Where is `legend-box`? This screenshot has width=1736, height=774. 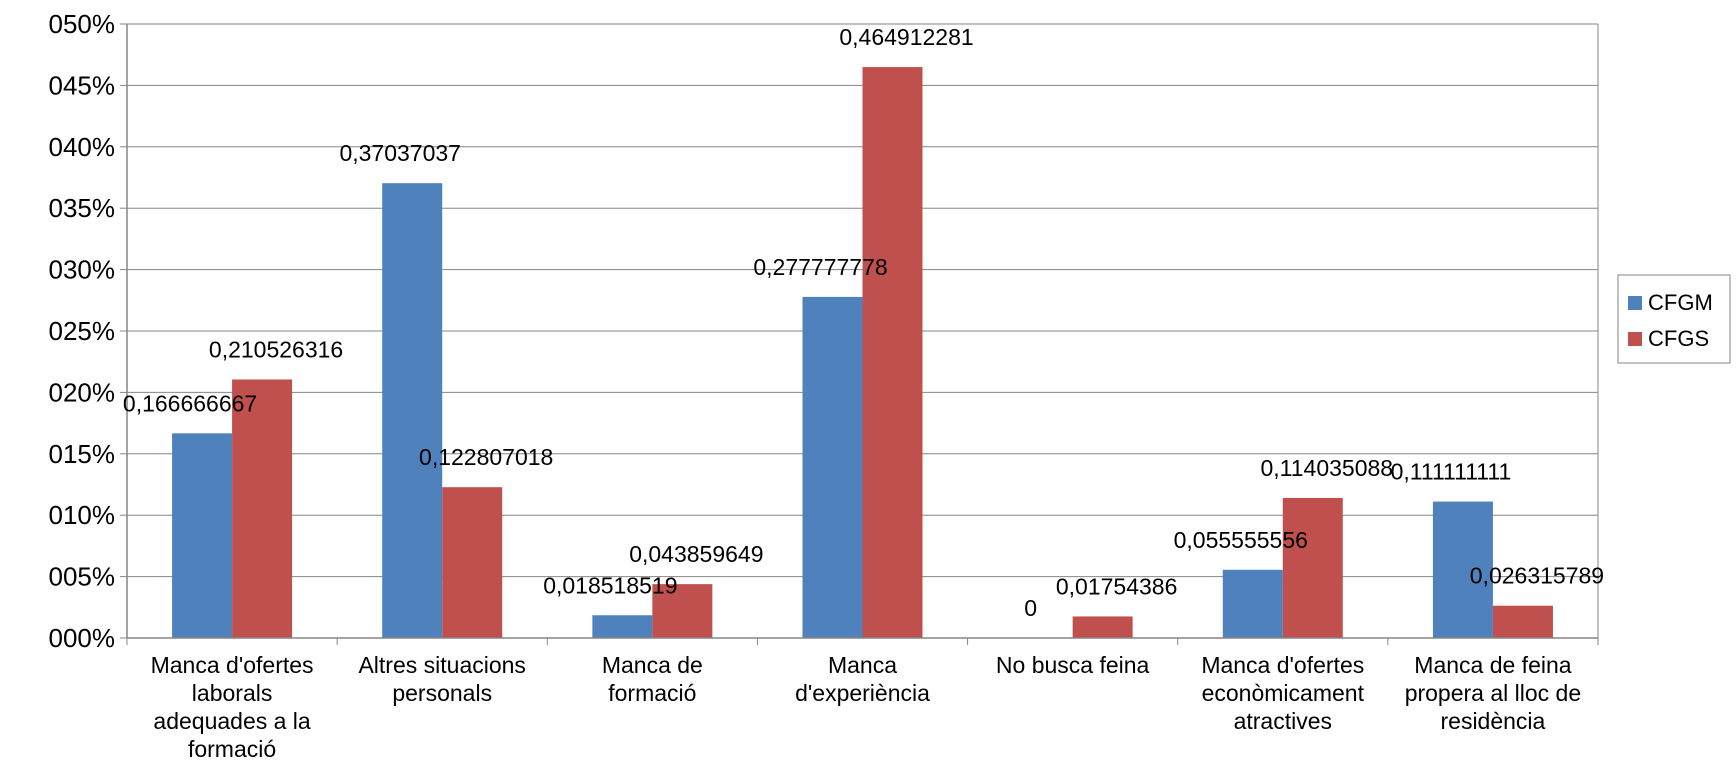
legend-box is located at coordinates (1674, 319).